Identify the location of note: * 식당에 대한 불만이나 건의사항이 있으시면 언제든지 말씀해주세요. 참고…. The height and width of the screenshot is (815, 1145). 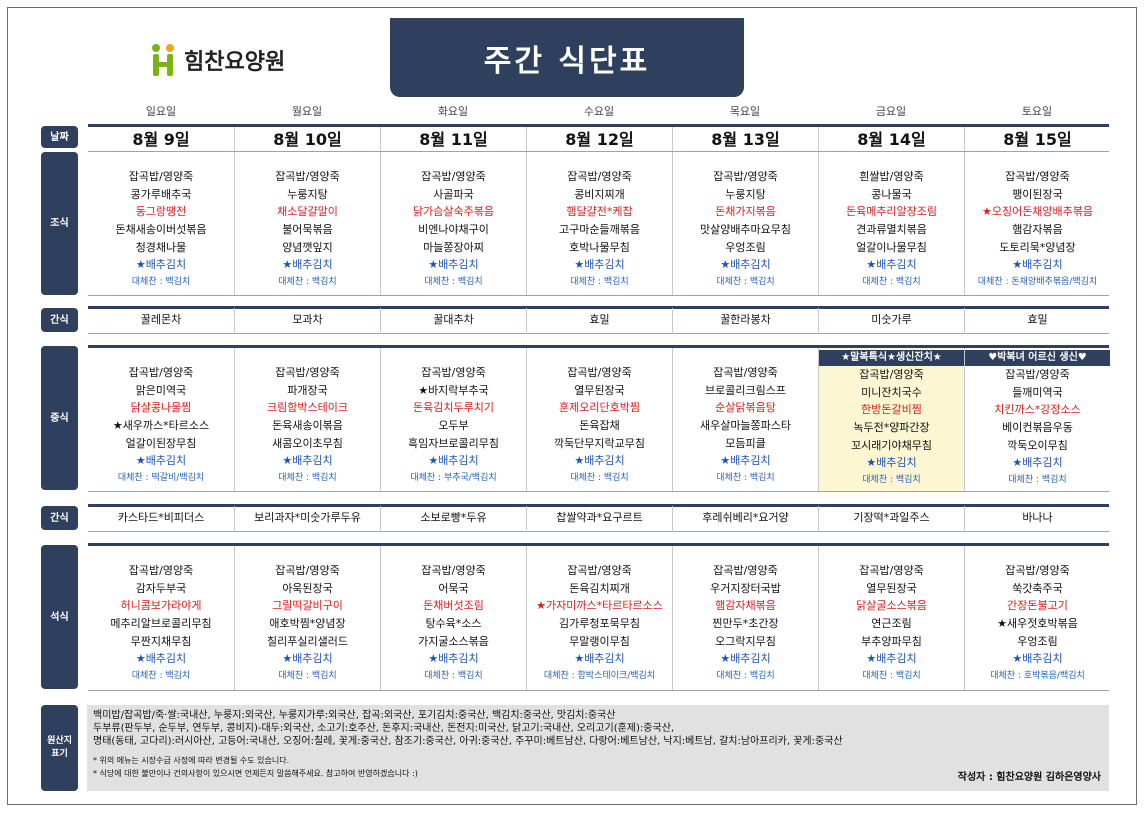
(255, 773).